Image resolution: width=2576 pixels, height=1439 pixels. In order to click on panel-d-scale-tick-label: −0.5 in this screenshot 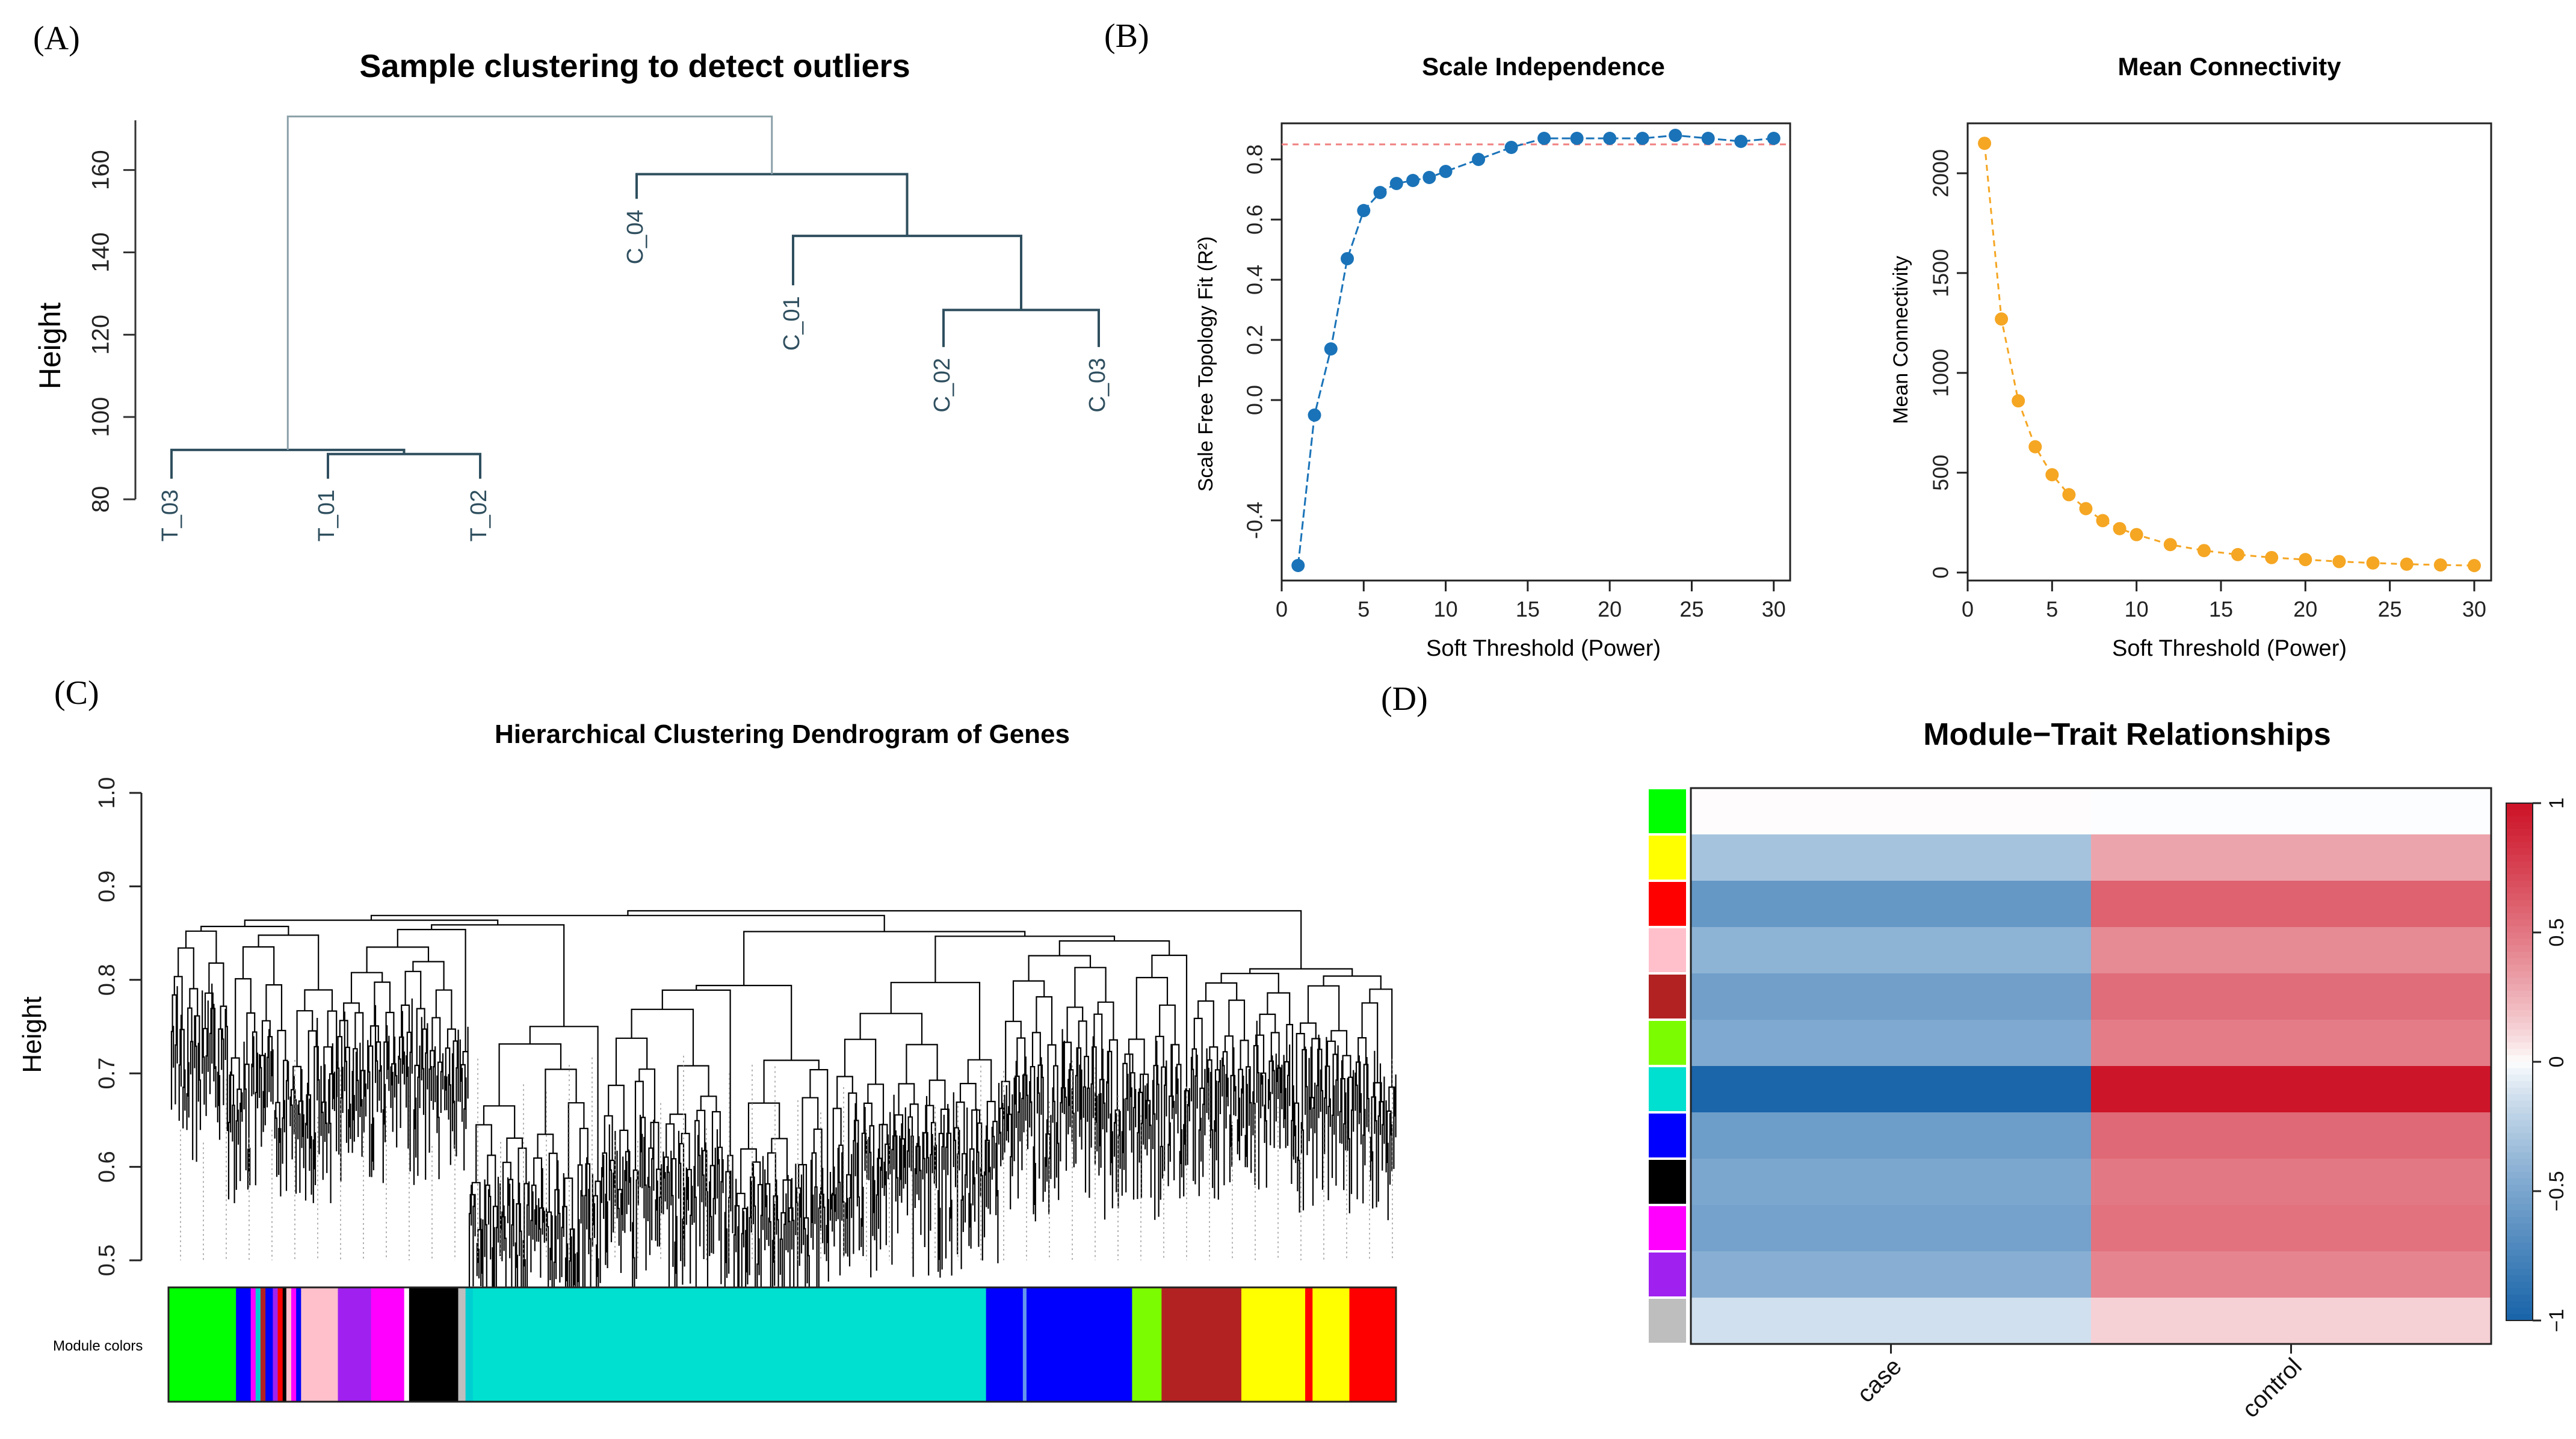, I will do `click(2556, 1191)`.